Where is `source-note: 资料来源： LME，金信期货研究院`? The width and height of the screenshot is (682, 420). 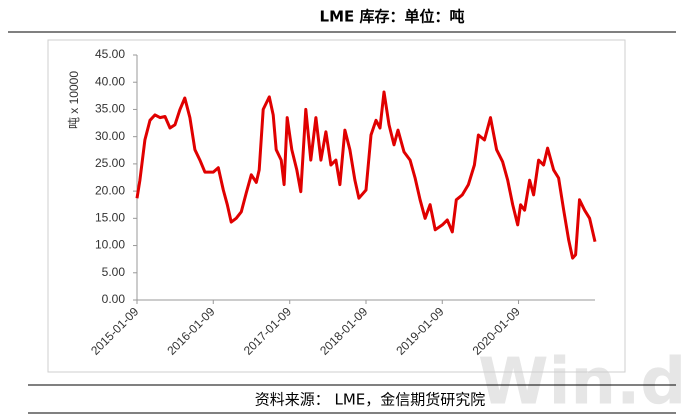 source-note: 资料来源： LME，金信期货研究院 is located at coordinates (370, 400).